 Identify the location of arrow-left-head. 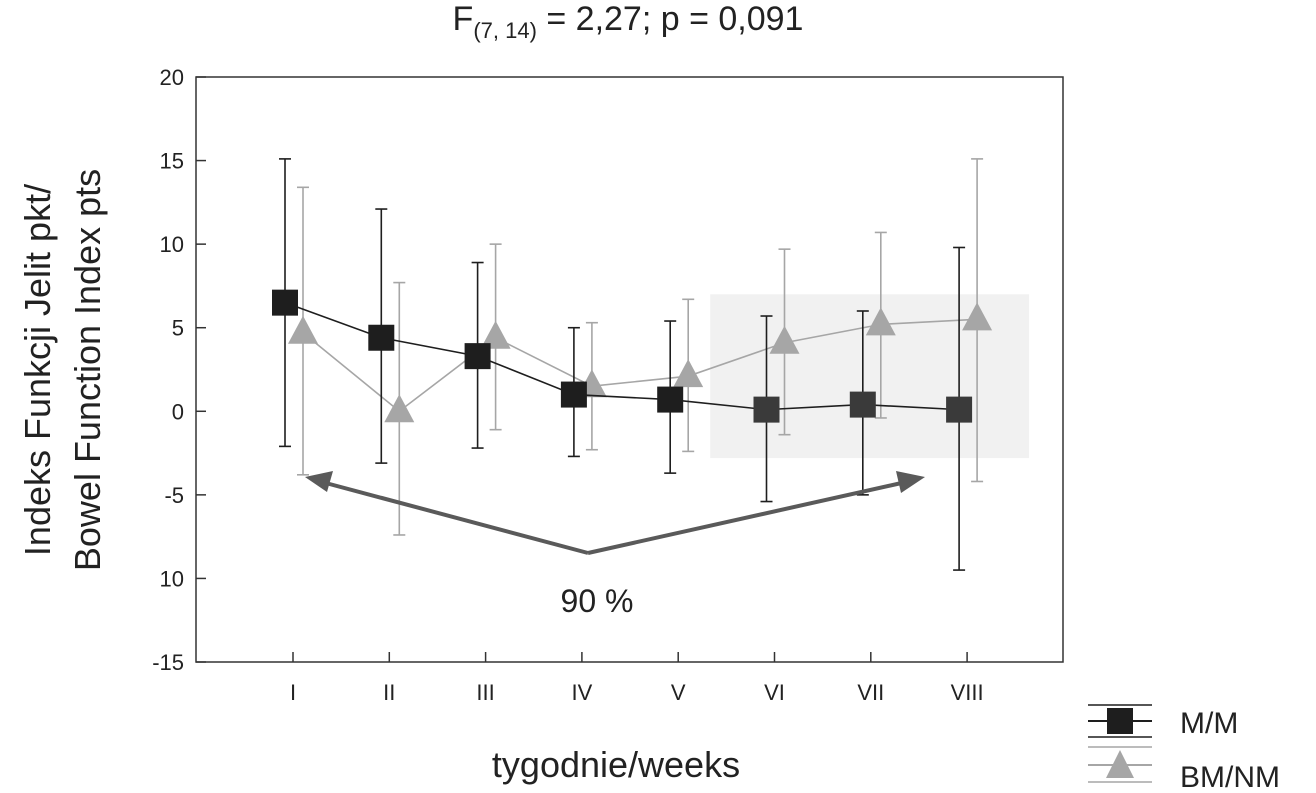
(319, 481).